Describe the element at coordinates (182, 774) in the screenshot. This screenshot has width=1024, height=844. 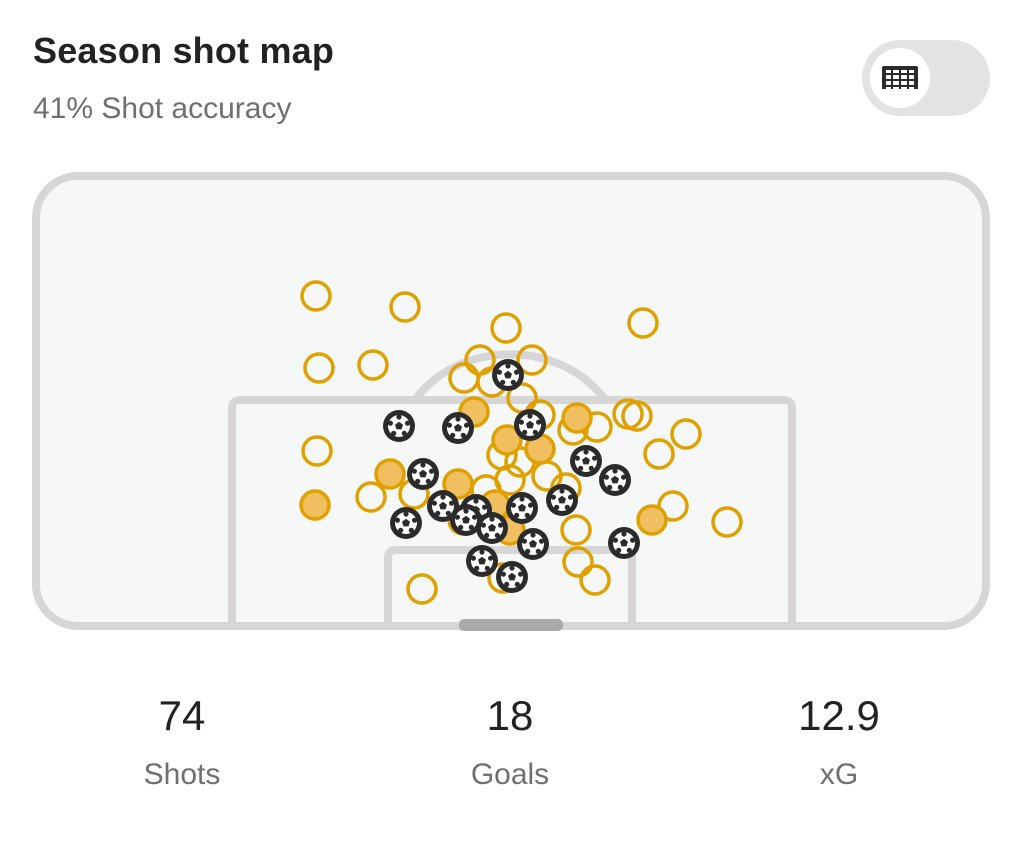
I see `shots-label: Shots` at that location.